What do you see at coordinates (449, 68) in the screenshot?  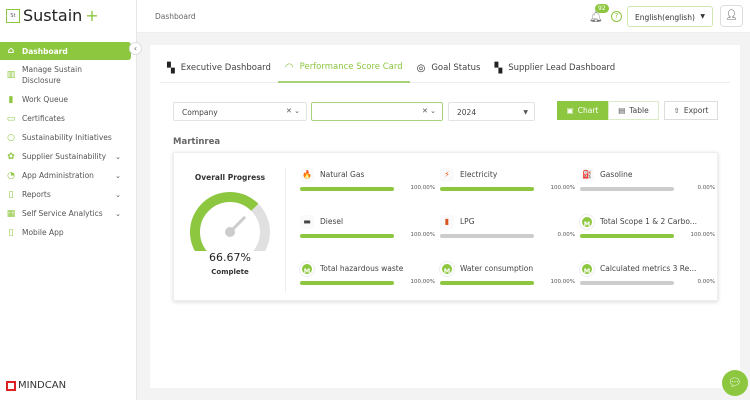 I see `tab-goal-status: ◎ Goal Status` at bounding box center [449, 68].